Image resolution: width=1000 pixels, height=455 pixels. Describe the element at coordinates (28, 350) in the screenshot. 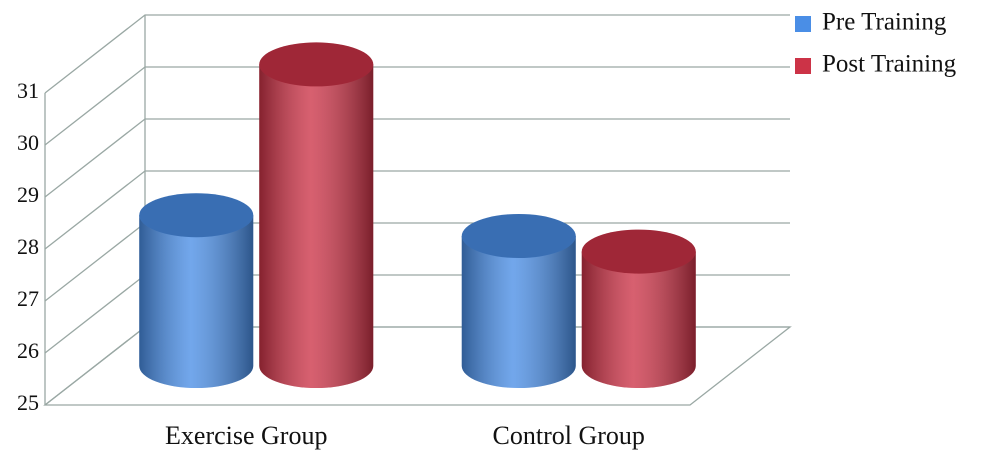

I see `y-tick-label: 26` at that location.